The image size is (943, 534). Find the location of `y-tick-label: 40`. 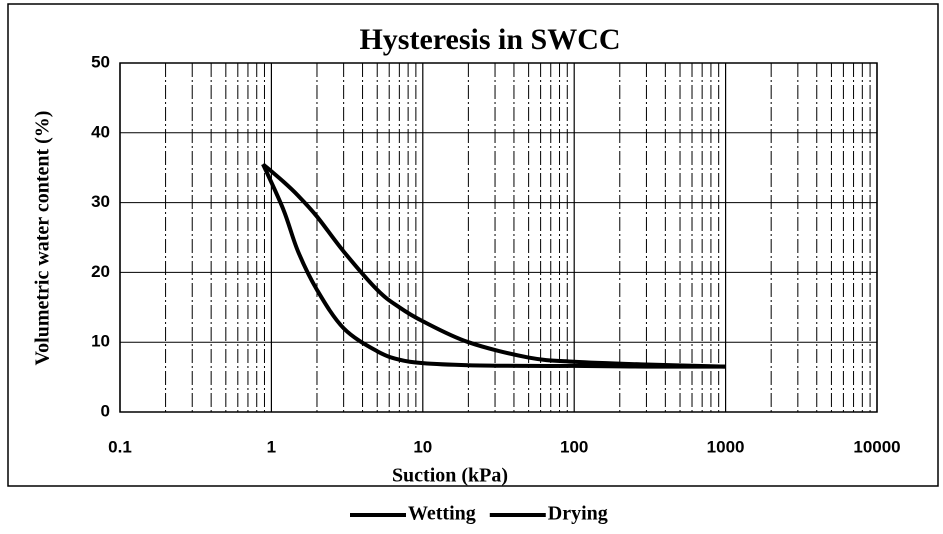

y-tick-label: 40 is located at coordinates (100, 131).